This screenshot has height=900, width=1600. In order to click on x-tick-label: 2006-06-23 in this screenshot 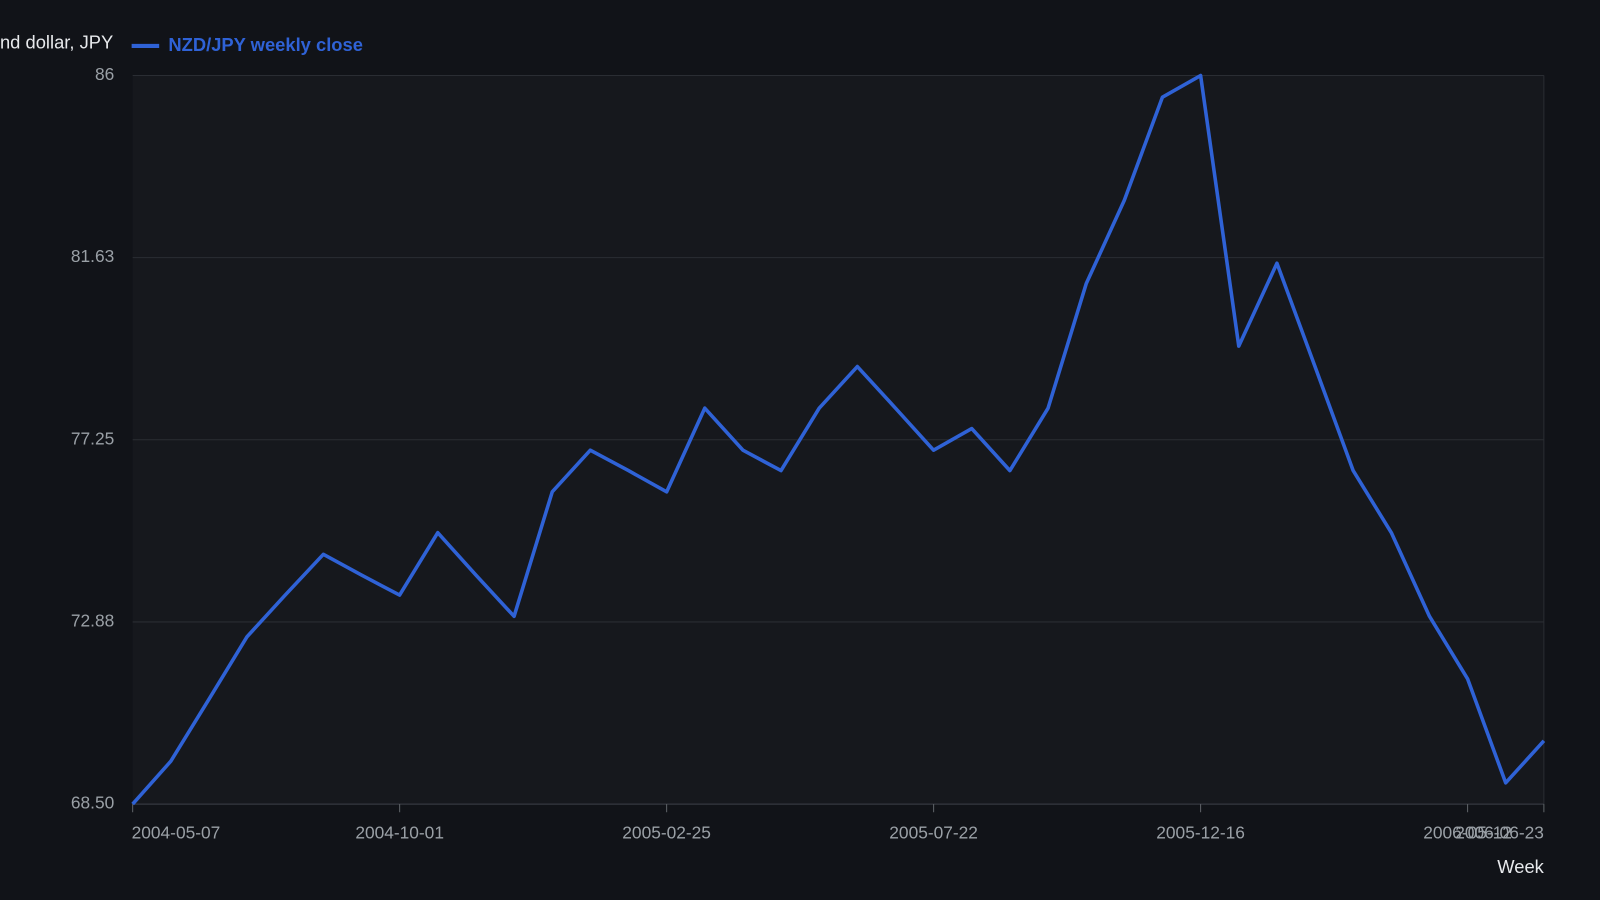, I will do `click(1499, 832)`.